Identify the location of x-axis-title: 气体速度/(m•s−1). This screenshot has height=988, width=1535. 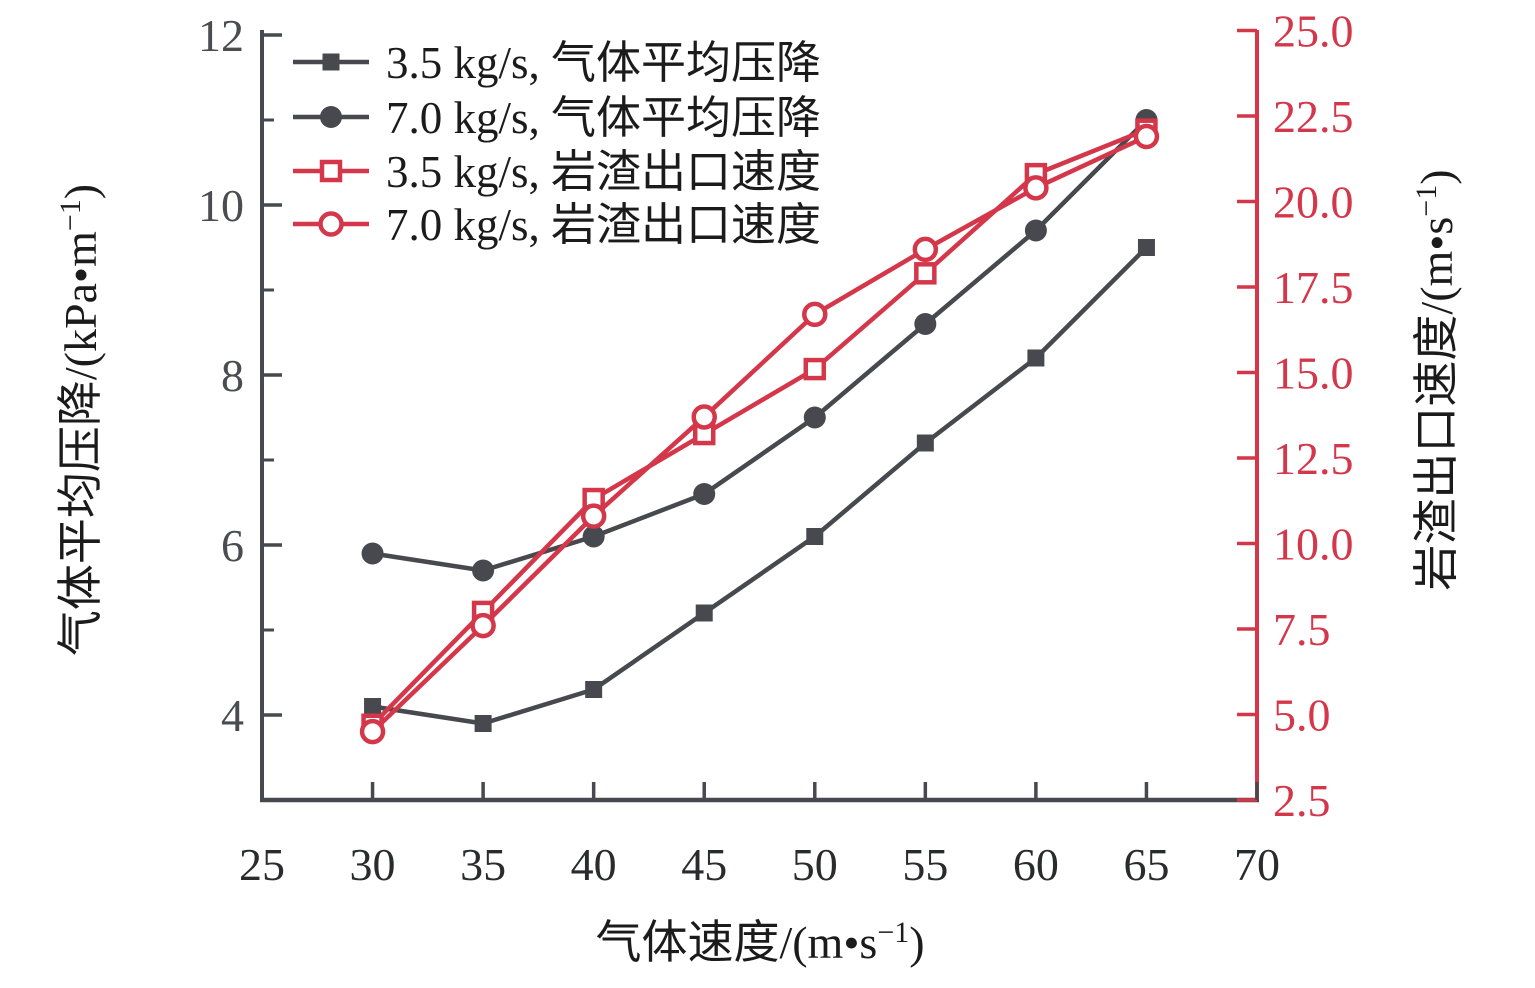
(759, 942).